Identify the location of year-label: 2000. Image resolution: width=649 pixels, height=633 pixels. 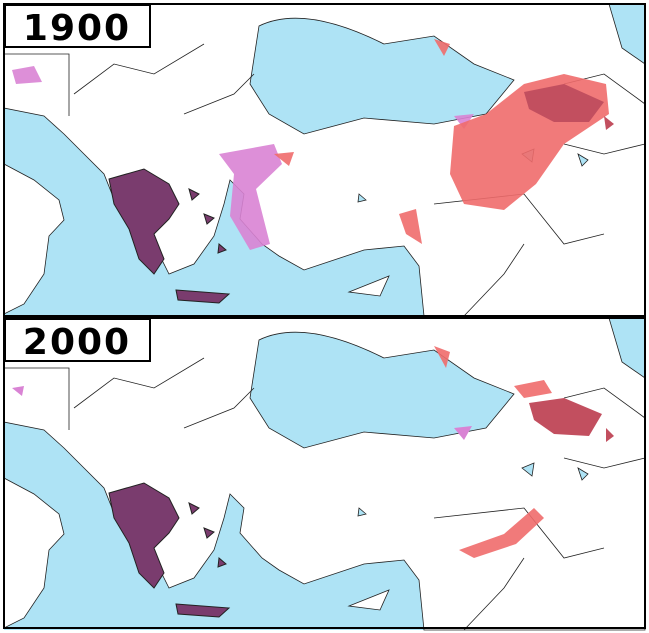
(77, 342).